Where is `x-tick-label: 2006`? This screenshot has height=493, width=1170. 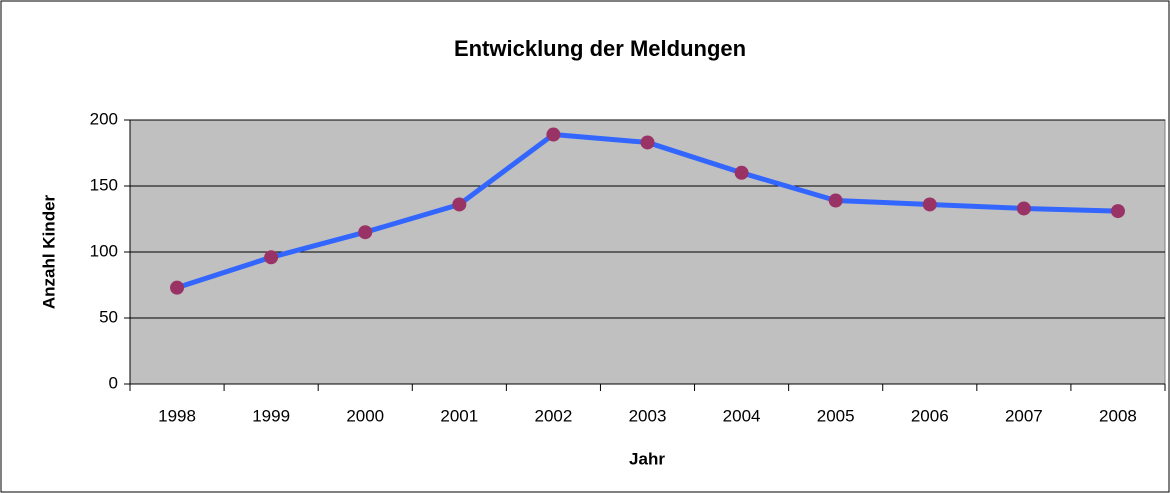 x-tick-label: 2006 is located at coordinates (930, 415).